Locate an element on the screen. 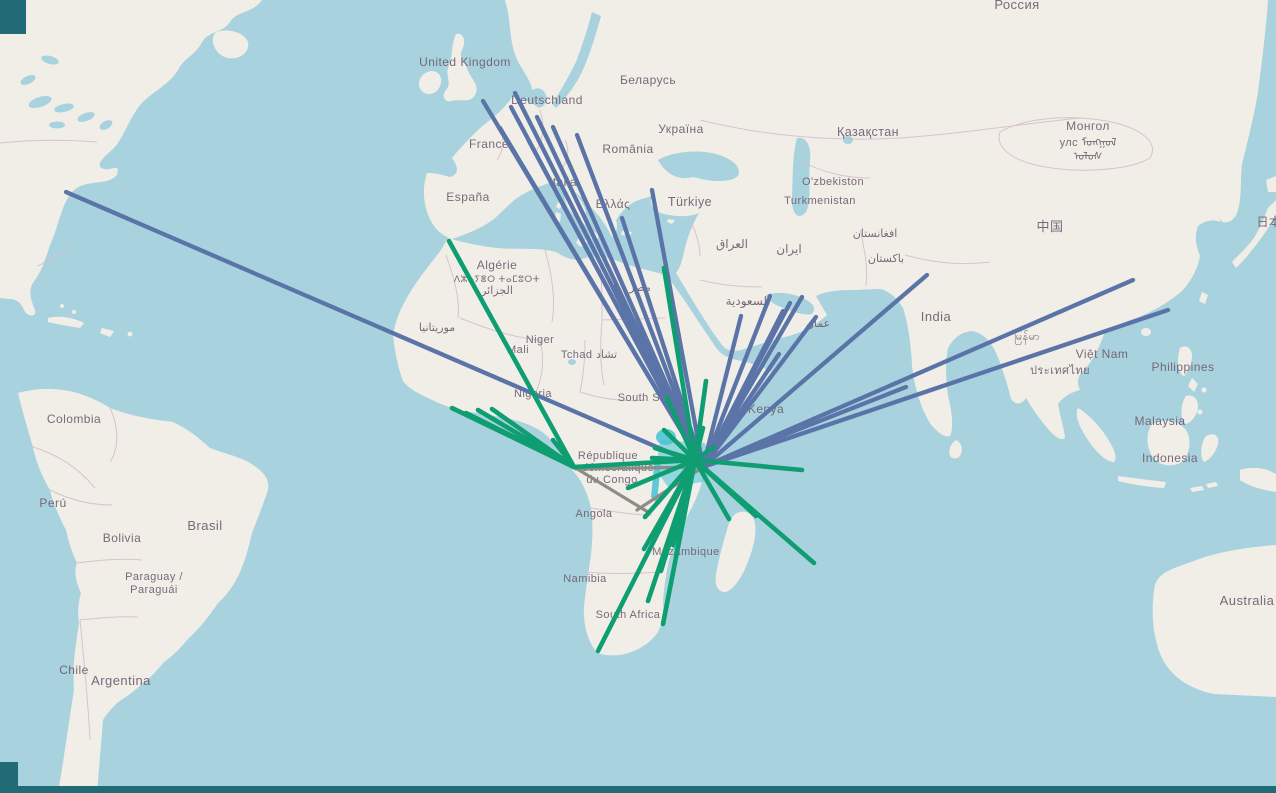  route-line-other is located at coordinates (611, 489).